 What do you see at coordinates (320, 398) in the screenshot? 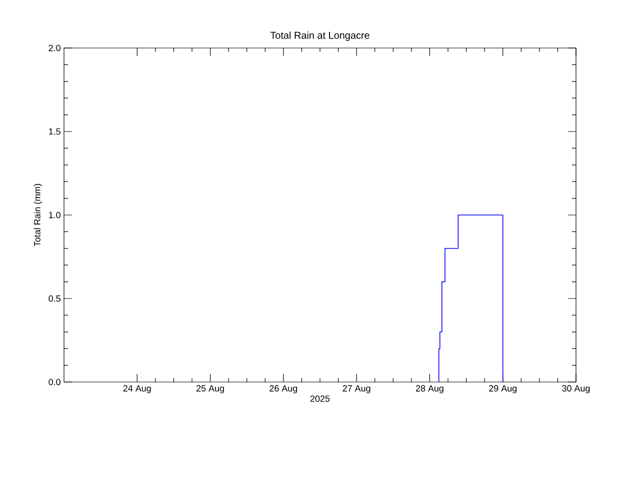
I see `x-axis-title: 2025` at bounding box center [320, 398].